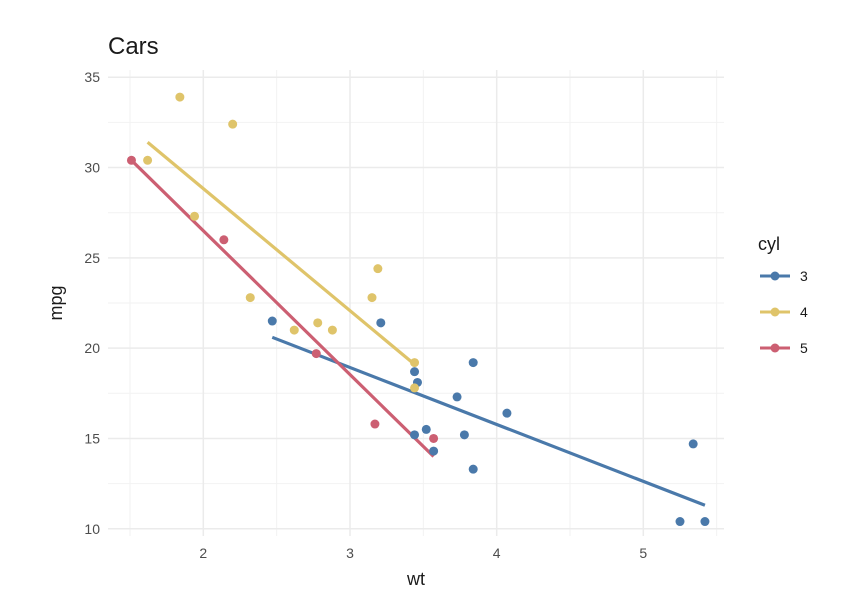 The image size is (864, 616). What do you see at coordinates (423, 553) in the screenshot?
I see `x-tick-labels: 2 3 4 5` at bounding box center [423, 553].